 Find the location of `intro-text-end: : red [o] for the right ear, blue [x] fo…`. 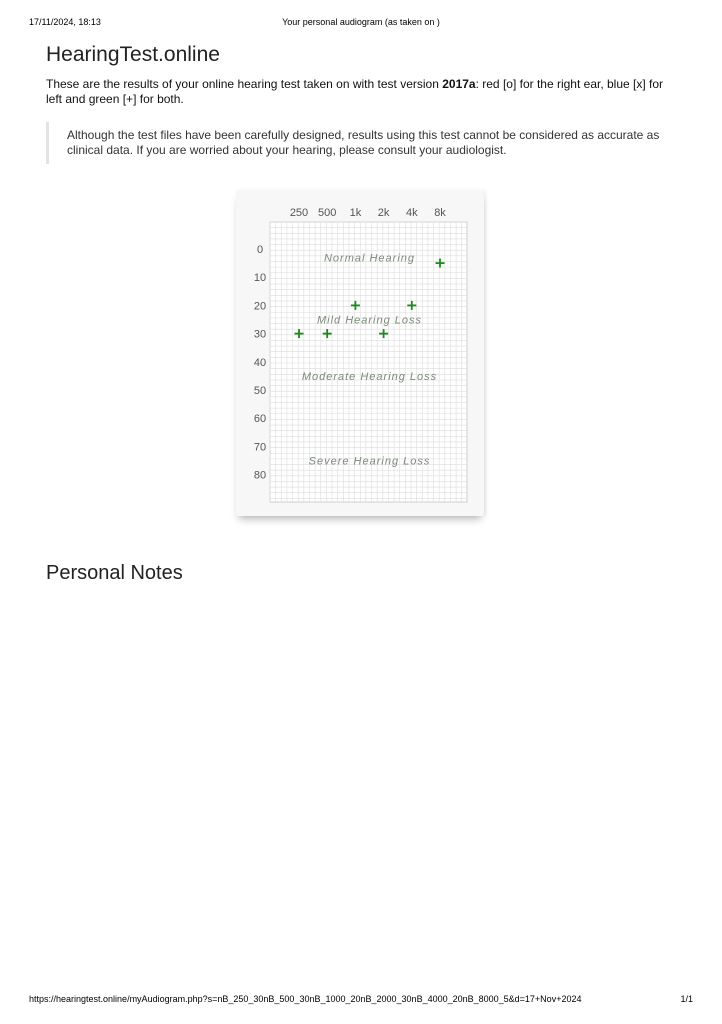

intro-text-end: : red [o] for the right ear, blue [x] fo… is located at coordinates (355, 91).